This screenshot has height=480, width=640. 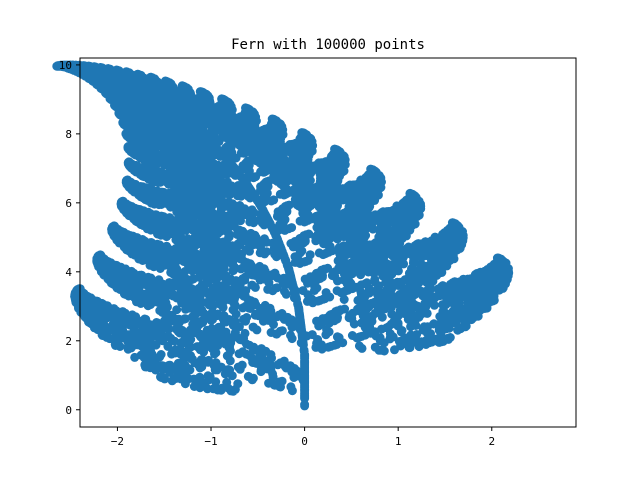 I want to click on y-tick-label: 0, so click(x=68, y=410).